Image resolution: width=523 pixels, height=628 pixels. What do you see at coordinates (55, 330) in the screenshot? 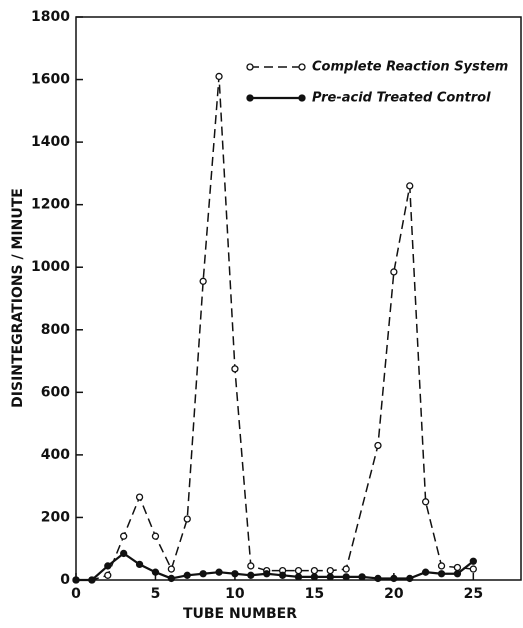
I see `y-tick-label: 800` at bounding box center [55, 330].